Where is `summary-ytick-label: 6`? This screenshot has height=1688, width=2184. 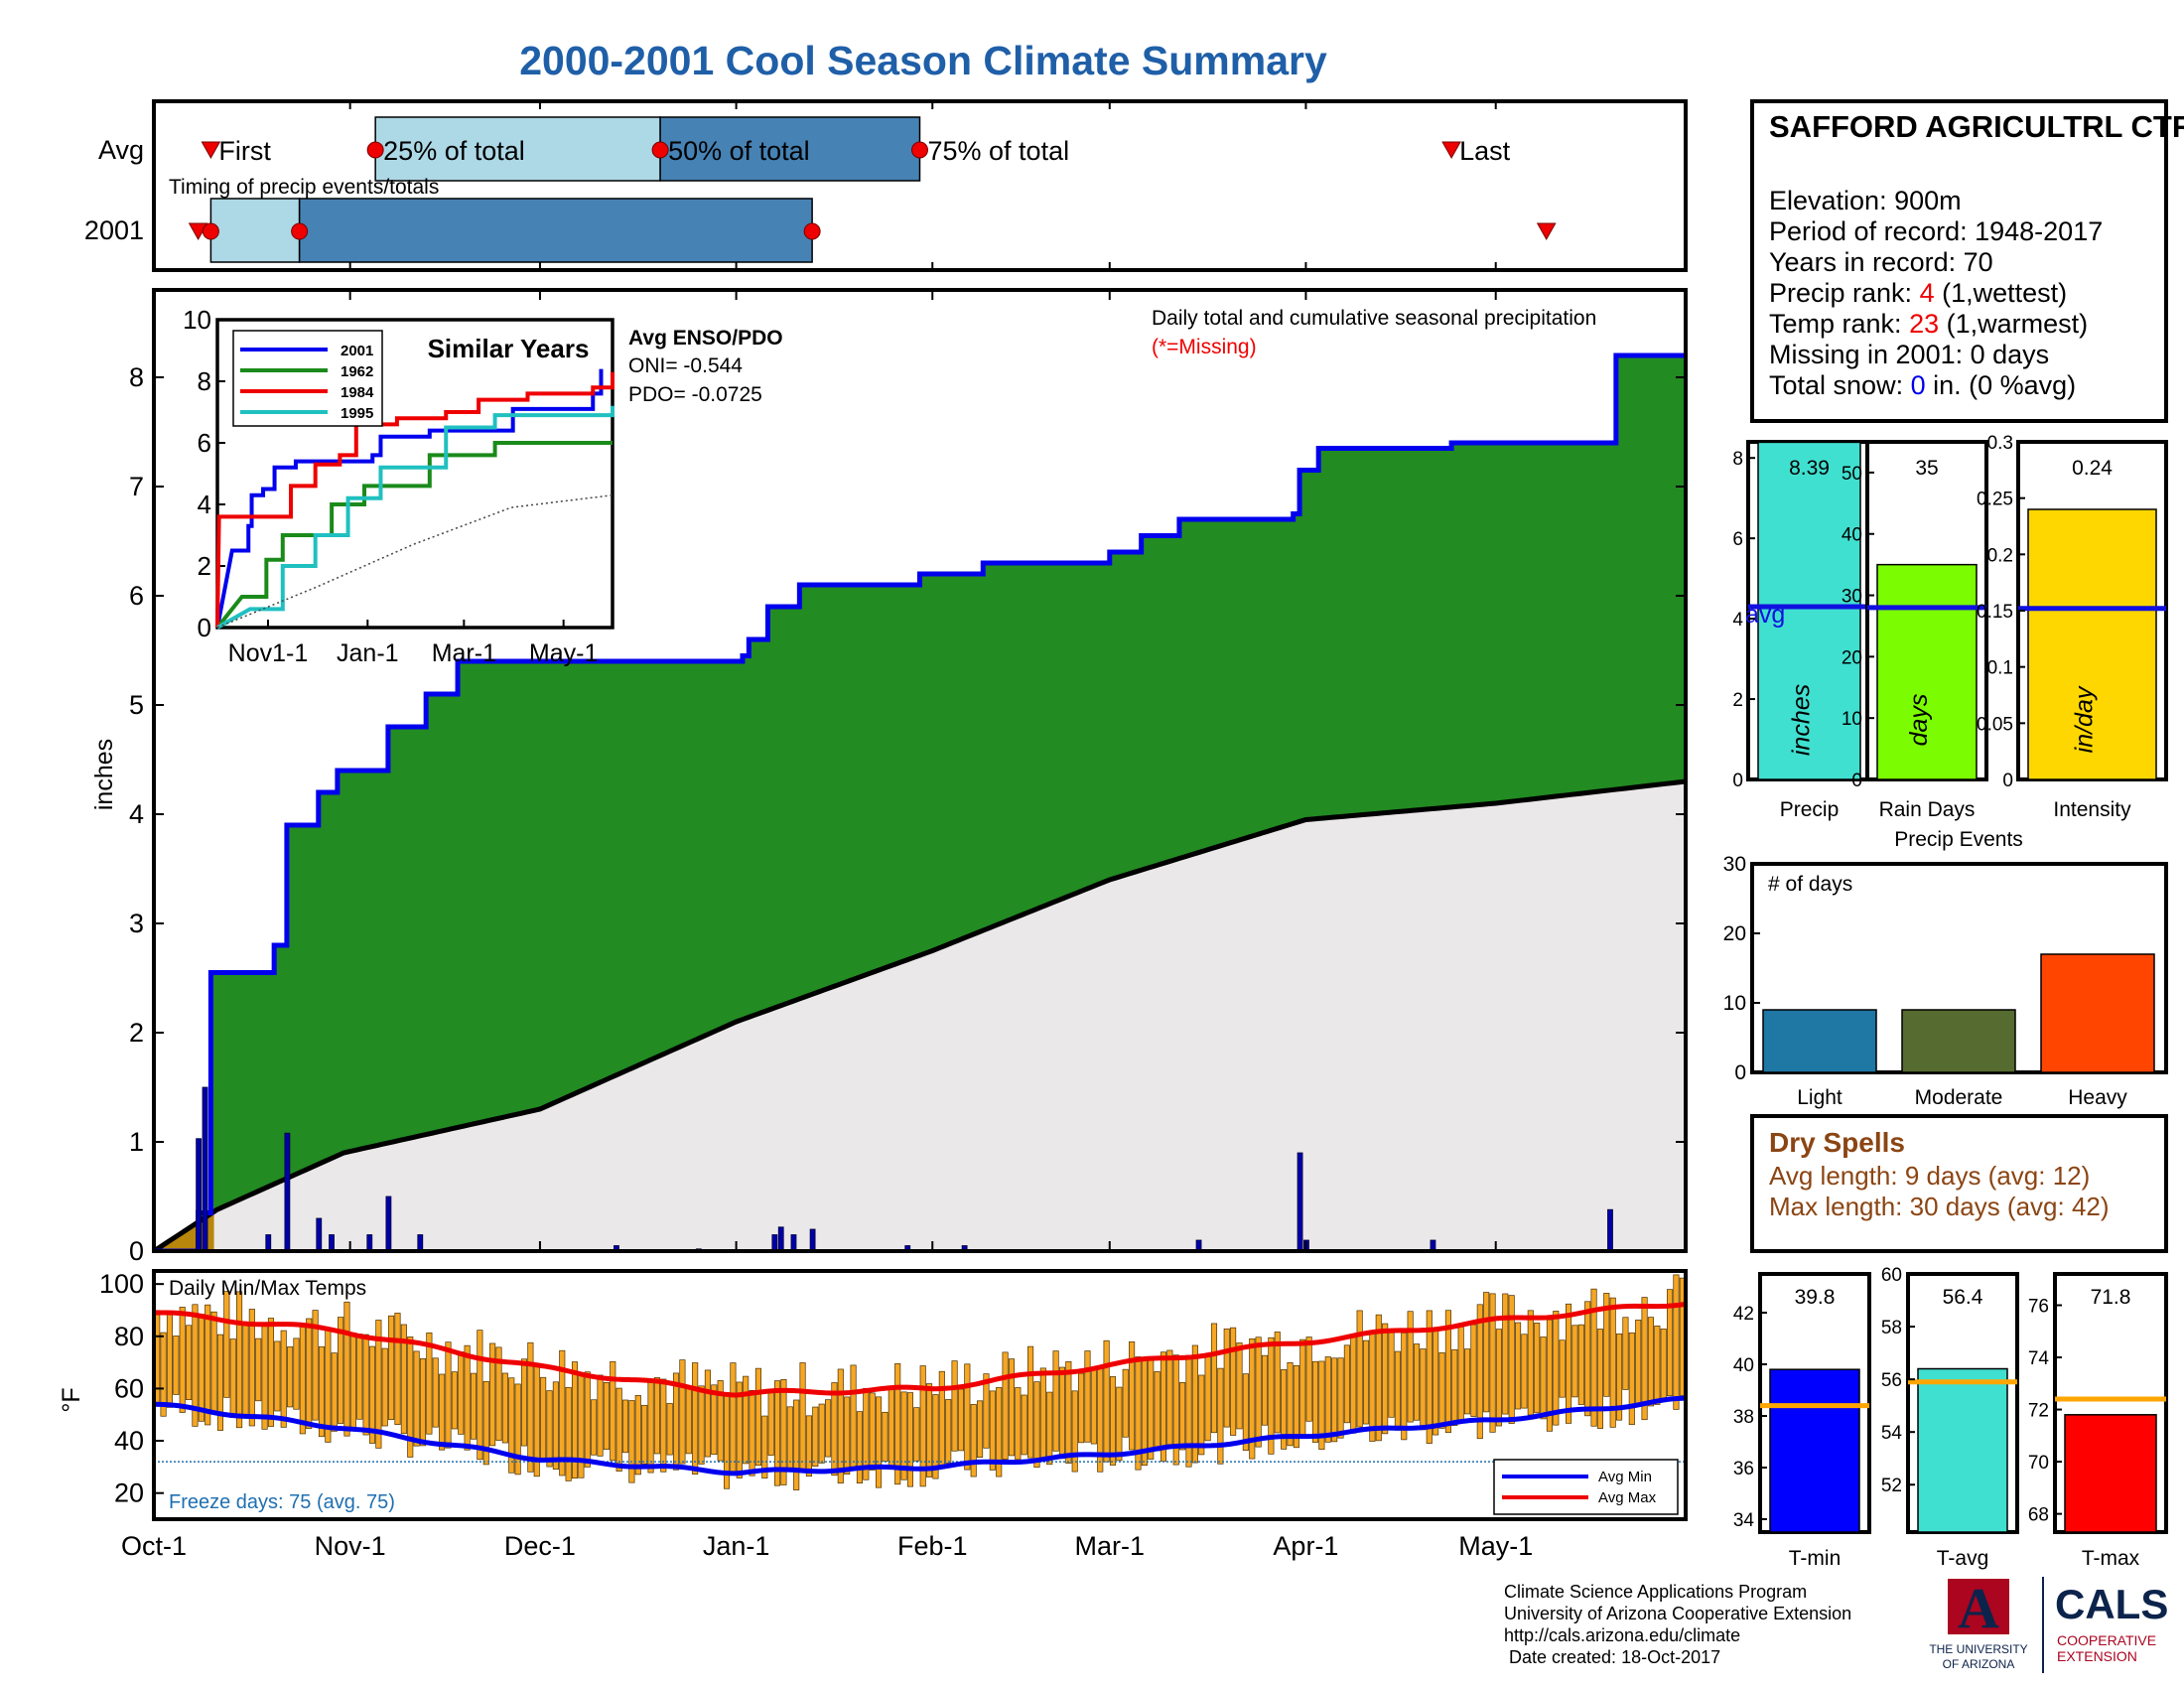 summary-ytick-label: 6 is located at coordinates (1737, 539).